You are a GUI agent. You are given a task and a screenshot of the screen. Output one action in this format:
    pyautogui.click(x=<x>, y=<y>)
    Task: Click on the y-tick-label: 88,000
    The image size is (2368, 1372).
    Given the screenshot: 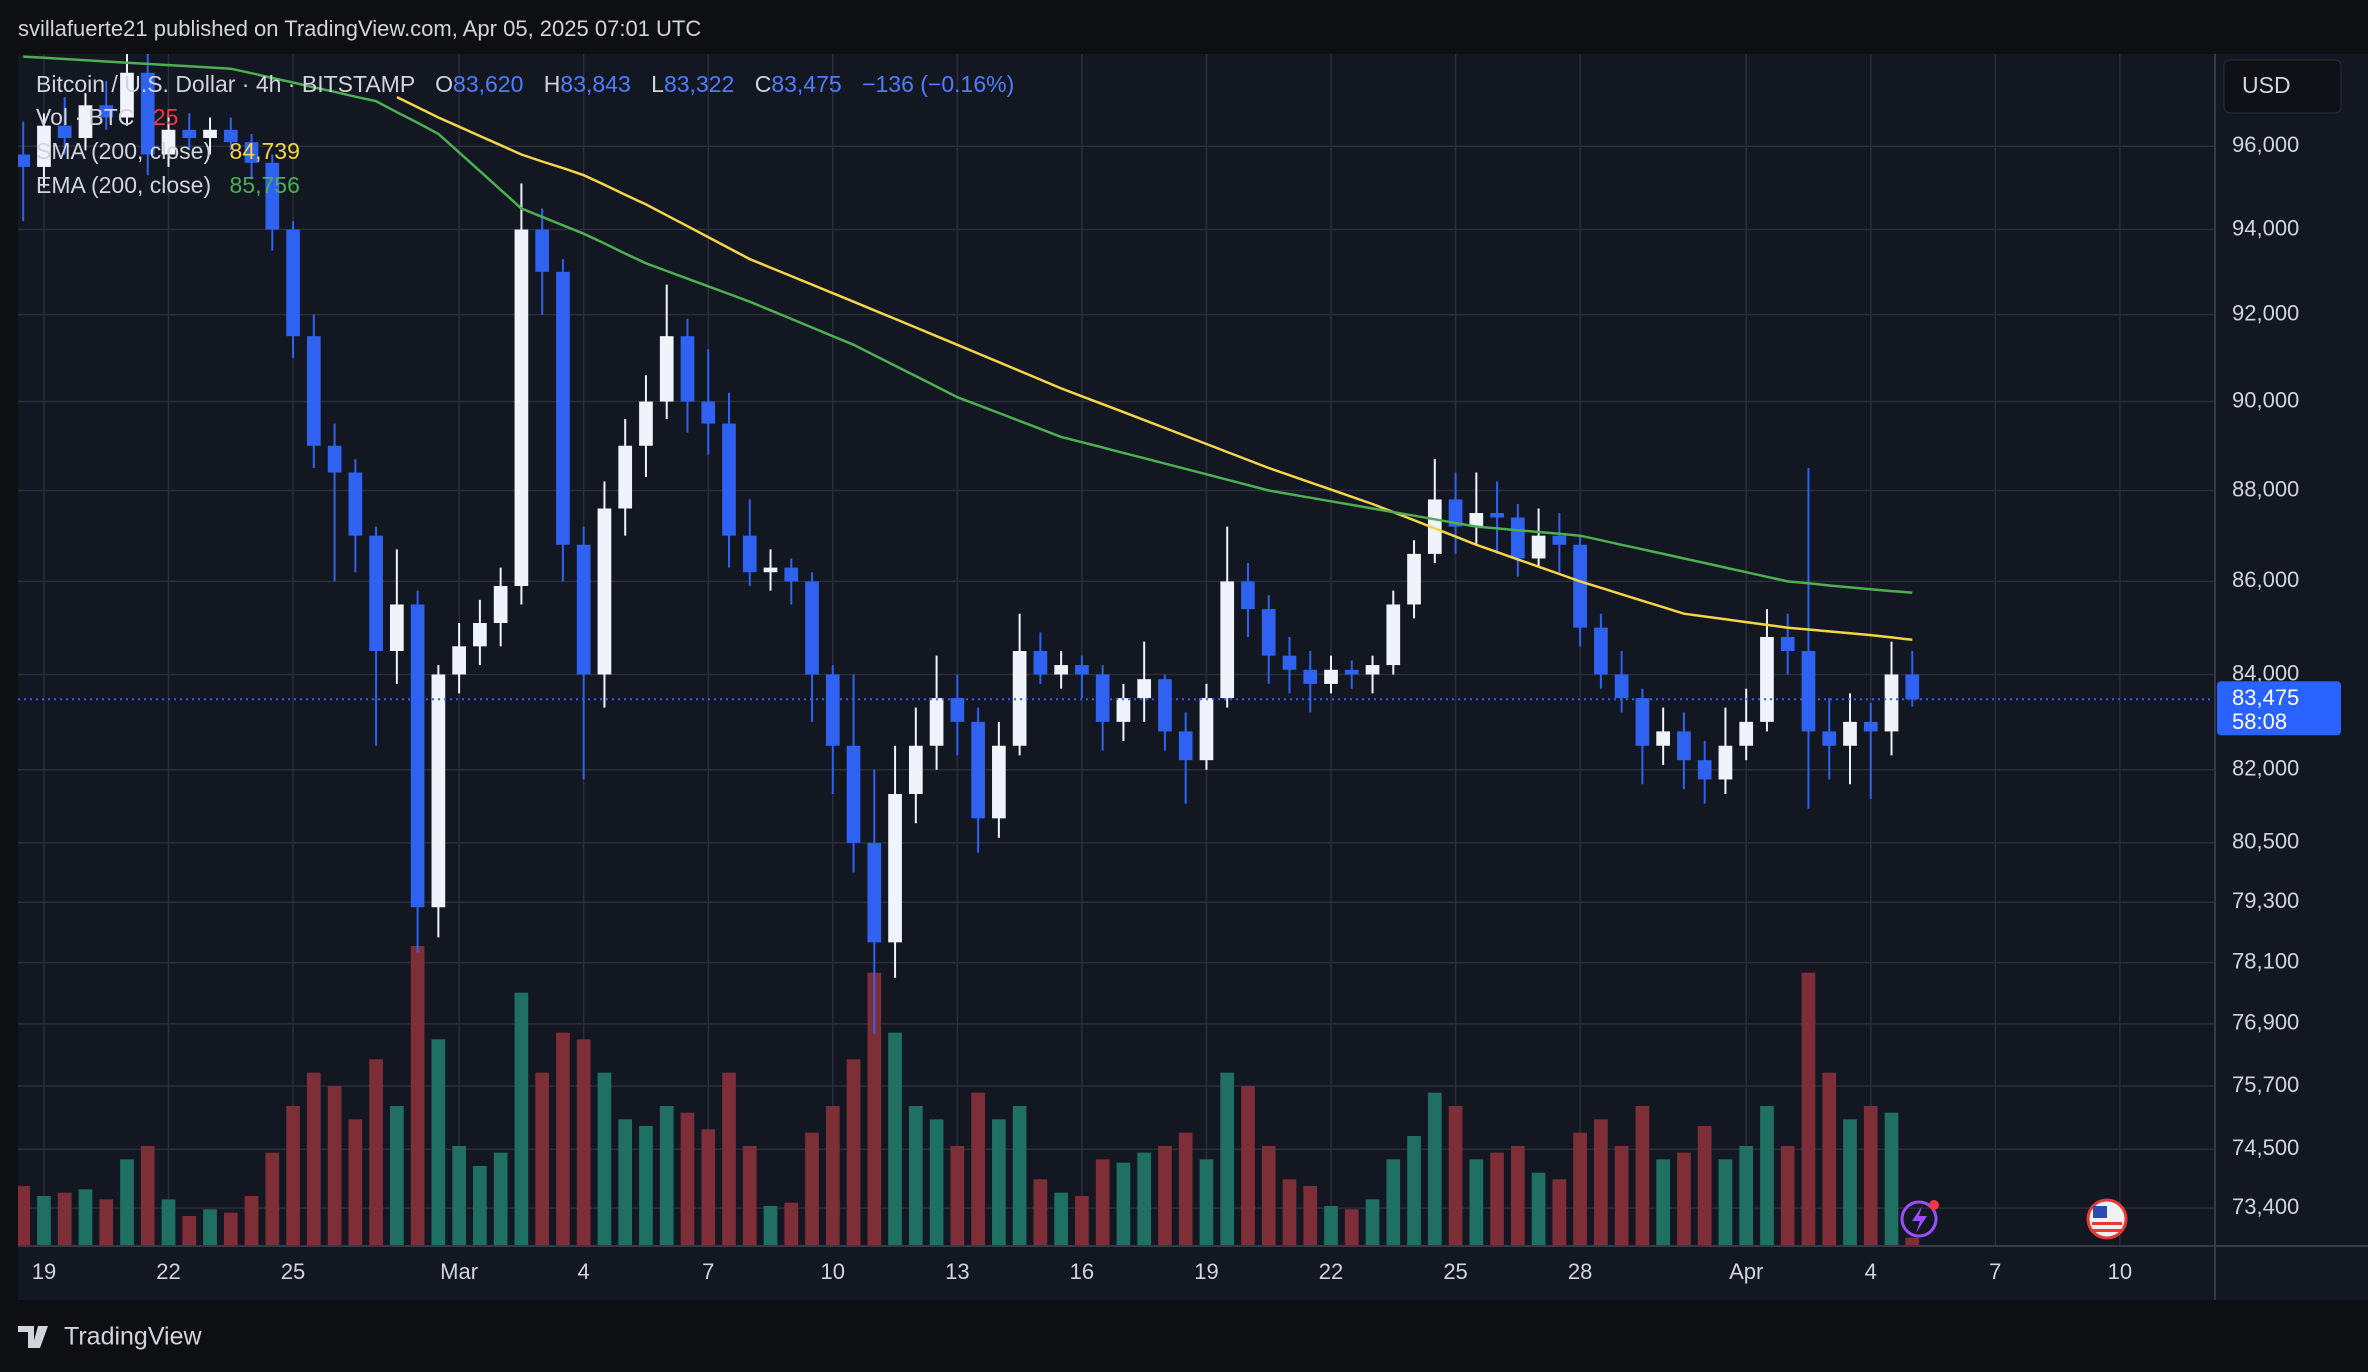 What is the action you would take?
    pyautogui.click(x=2265, y=488)
    